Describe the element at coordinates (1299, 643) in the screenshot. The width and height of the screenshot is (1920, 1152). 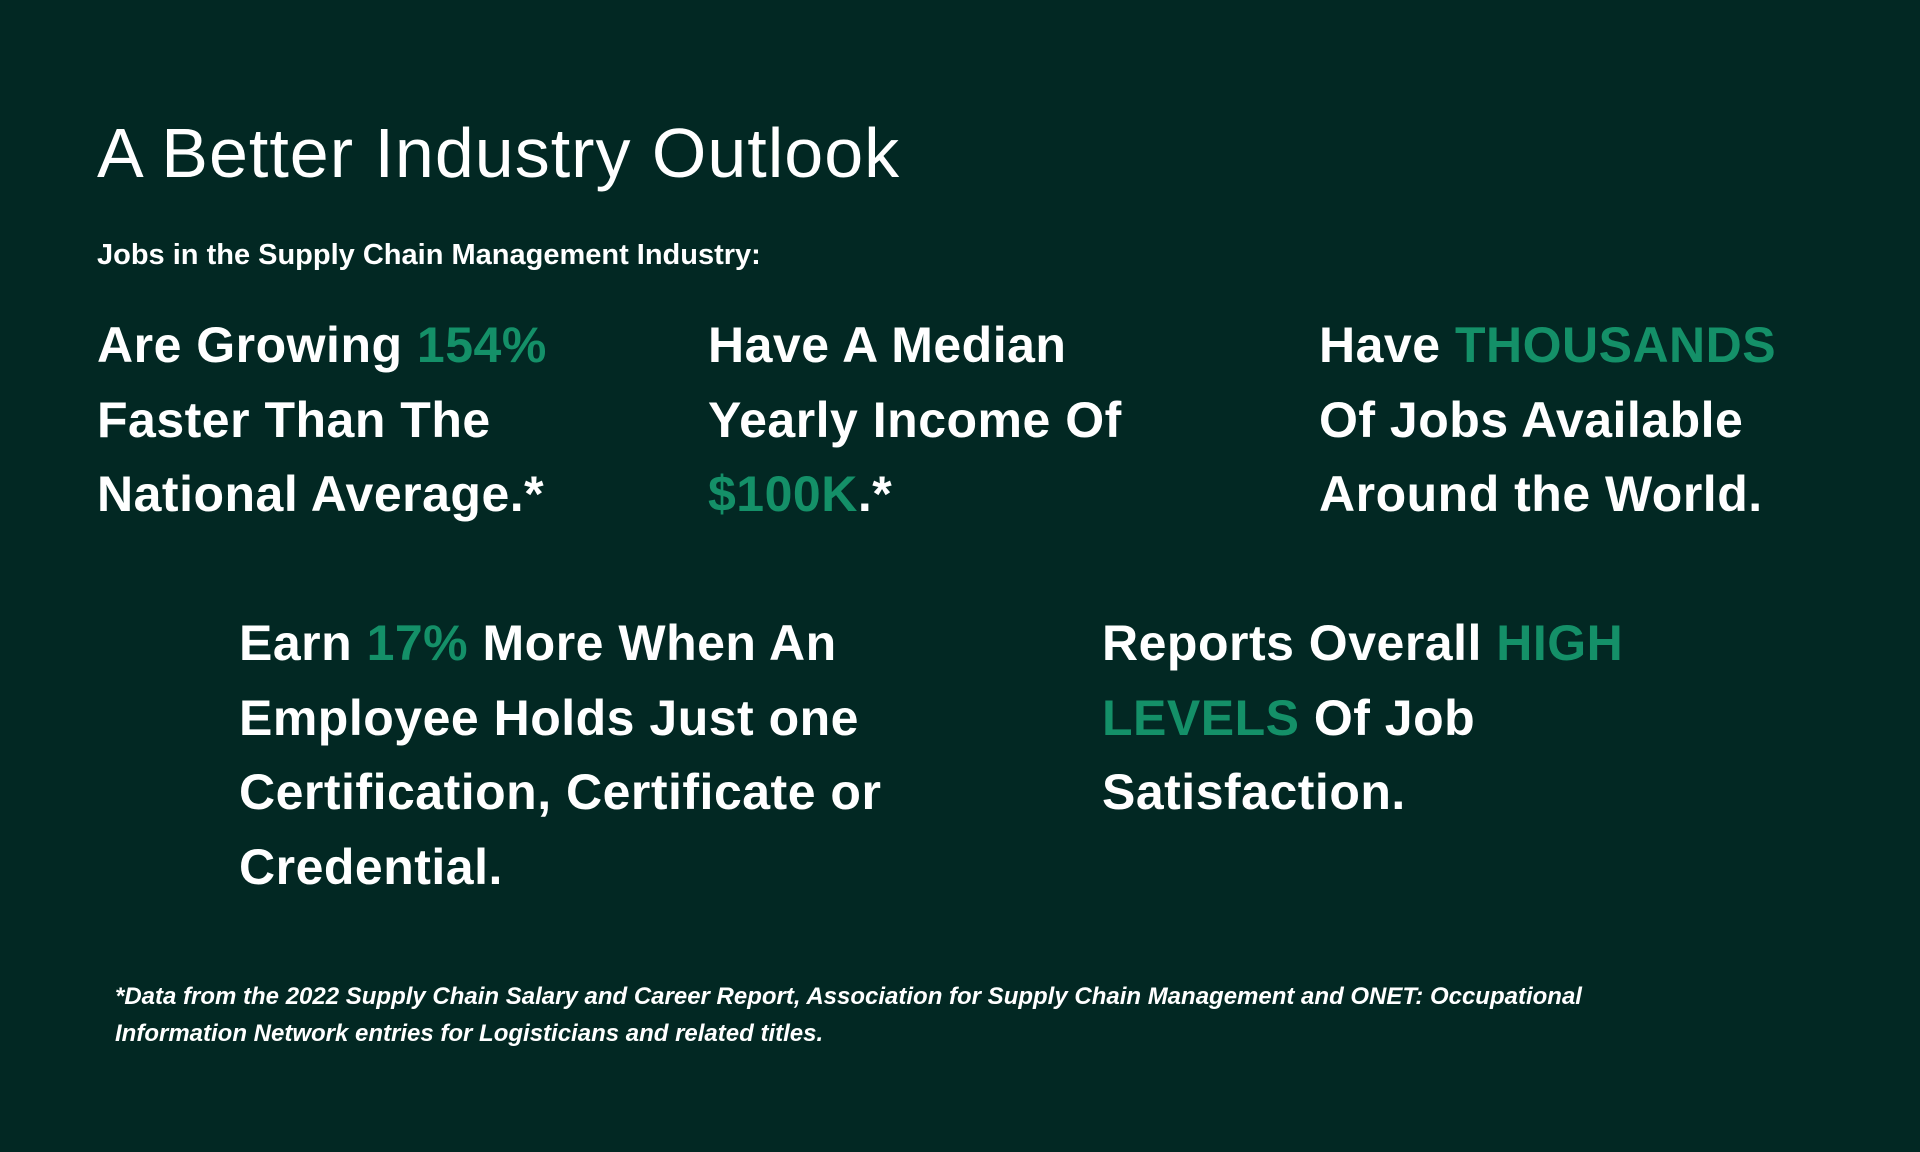
I see `stat-text: Reports Overall` at that location.